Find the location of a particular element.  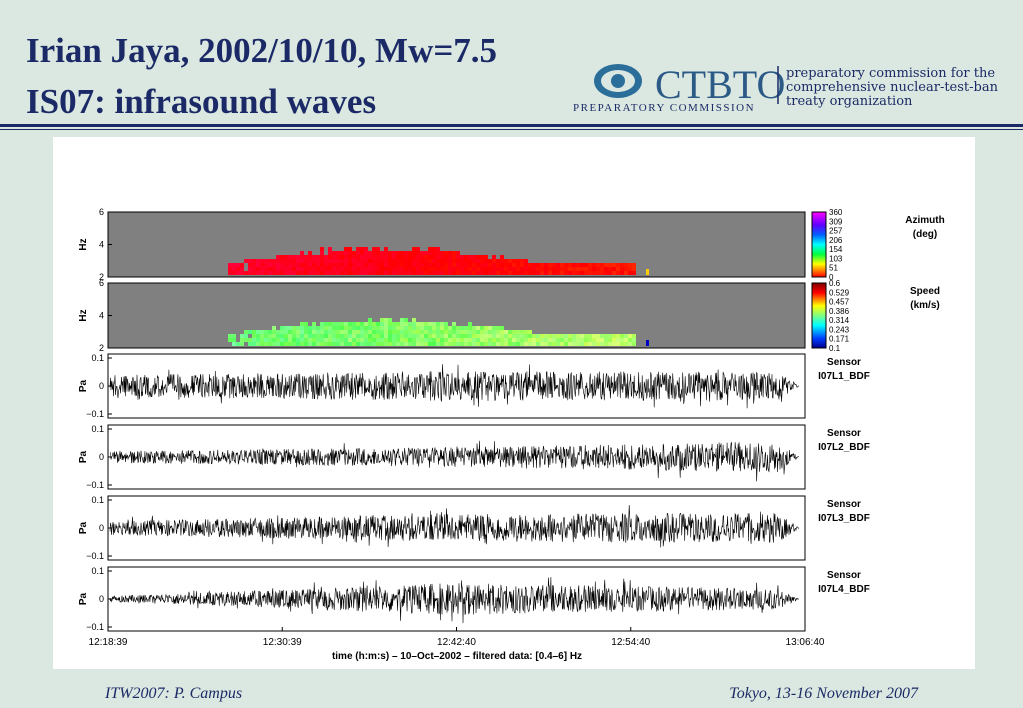

colorbar-title: (deg) is located at coordinates (925, 234).